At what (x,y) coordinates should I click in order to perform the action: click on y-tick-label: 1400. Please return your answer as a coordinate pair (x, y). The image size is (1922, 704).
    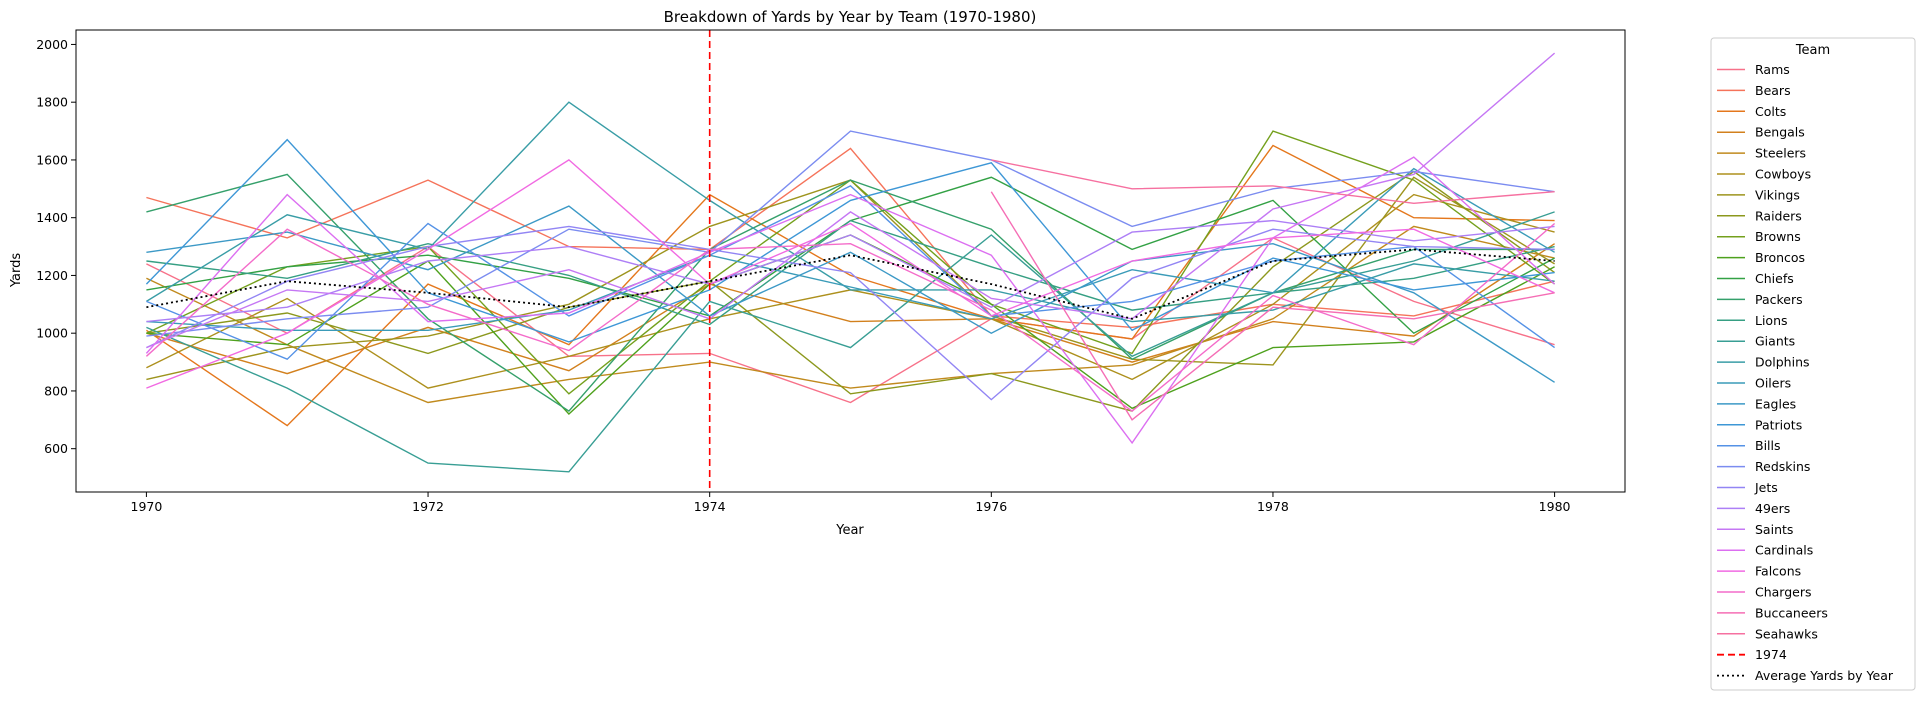
    Looking at the image, I should click on (52, 217).